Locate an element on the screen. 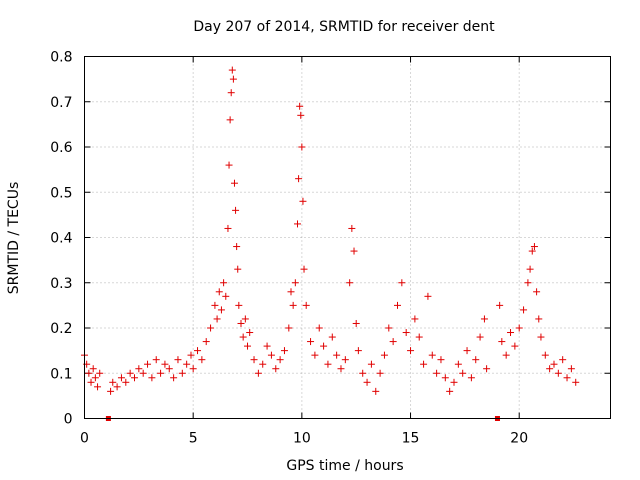 This screenshot has width=640, height=480. y-tick-label: 0.6 is located at coordinates (61, 148).